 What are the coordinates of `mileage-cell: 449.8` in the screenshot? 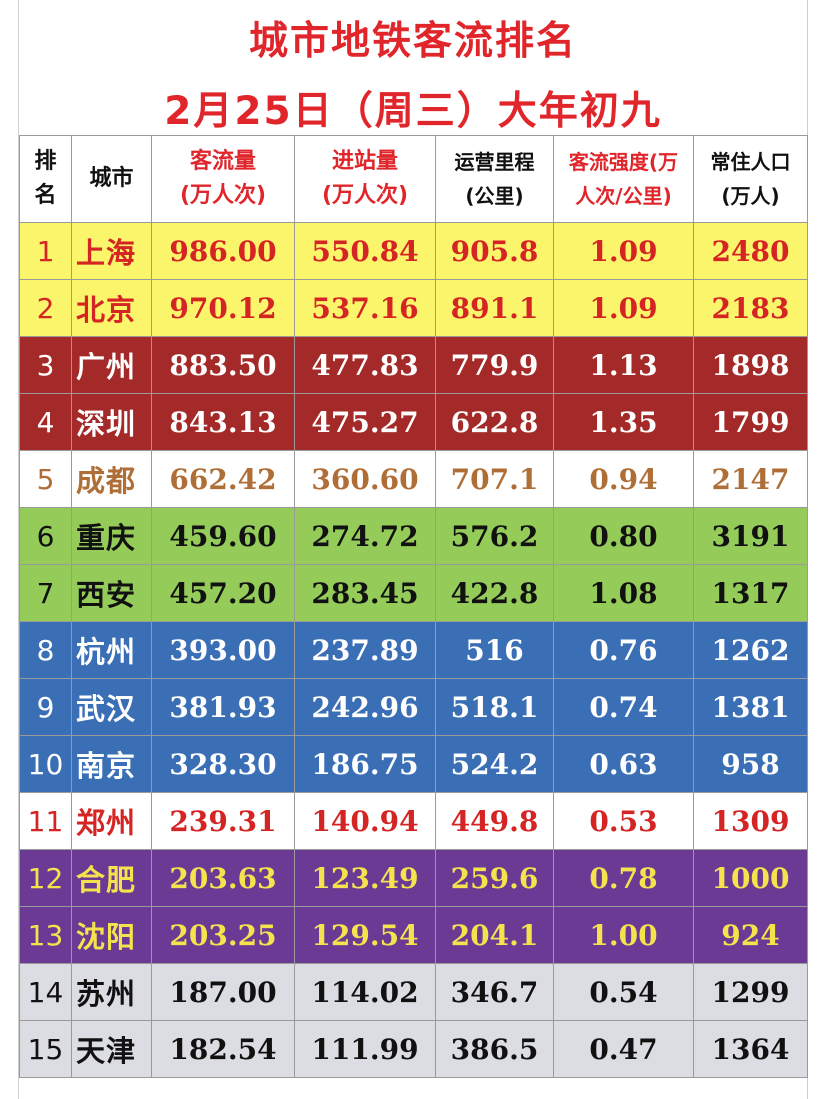 It's located at (494, 821).